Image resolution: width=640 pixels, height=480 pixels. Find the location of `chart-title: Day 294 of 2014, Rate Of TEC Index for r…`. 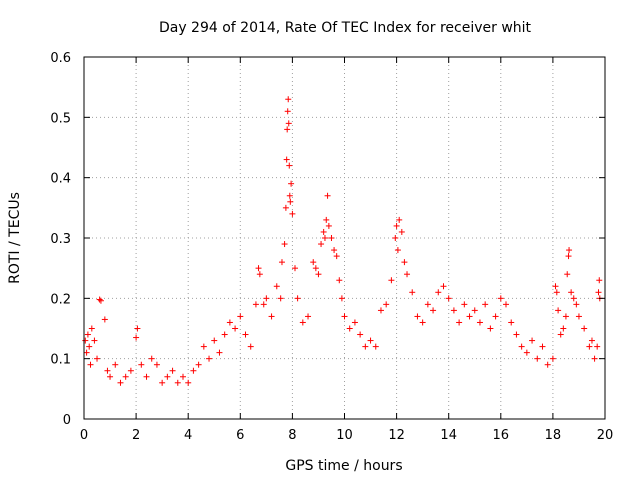

chart-title: Day 294 of 2014, Rate Of TEC Index for r… is located at coordinates (345, 28).